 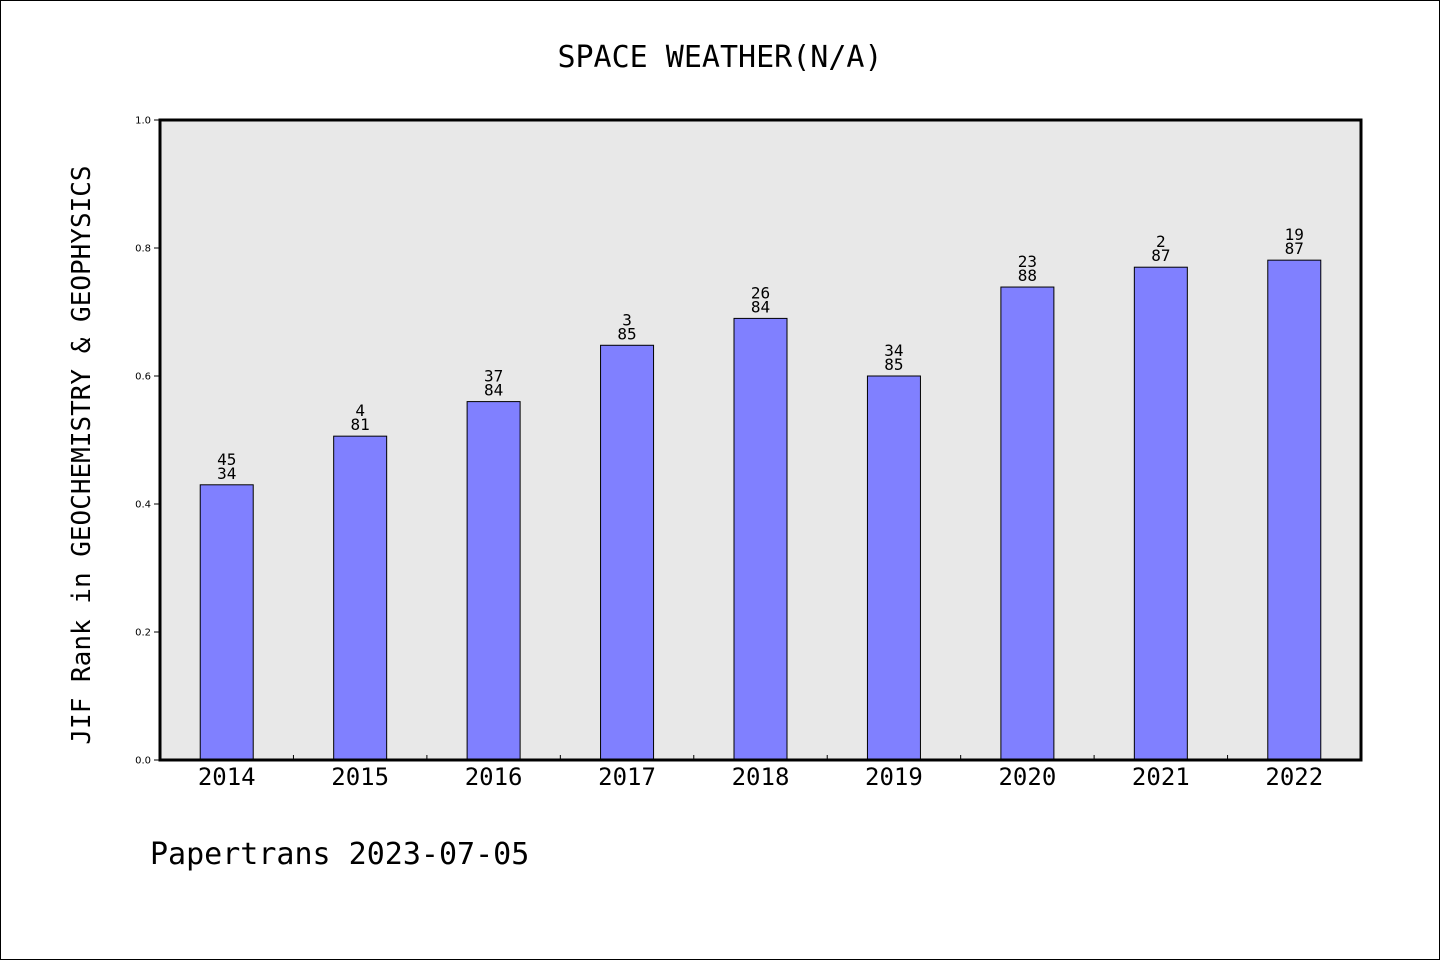 I want to click on bar-label-total: 34, so click(x=226, y=473).